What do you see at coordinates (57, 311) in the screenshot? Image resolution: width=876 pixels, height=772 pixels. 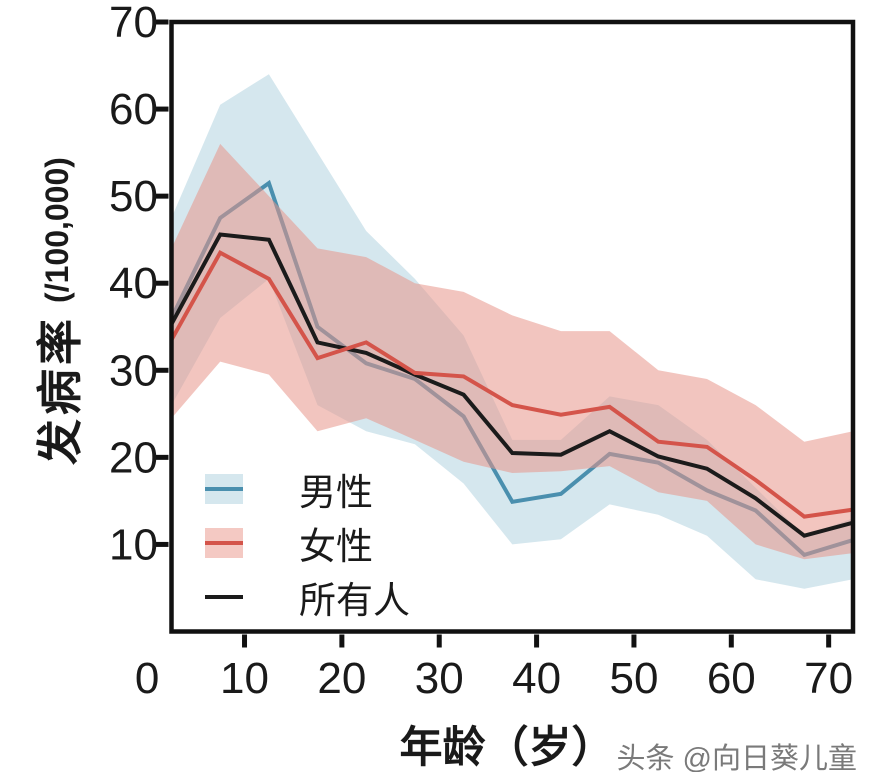 I see `y-axis-title: 发病率 (/100,000)` at bounding box center [57, 311].